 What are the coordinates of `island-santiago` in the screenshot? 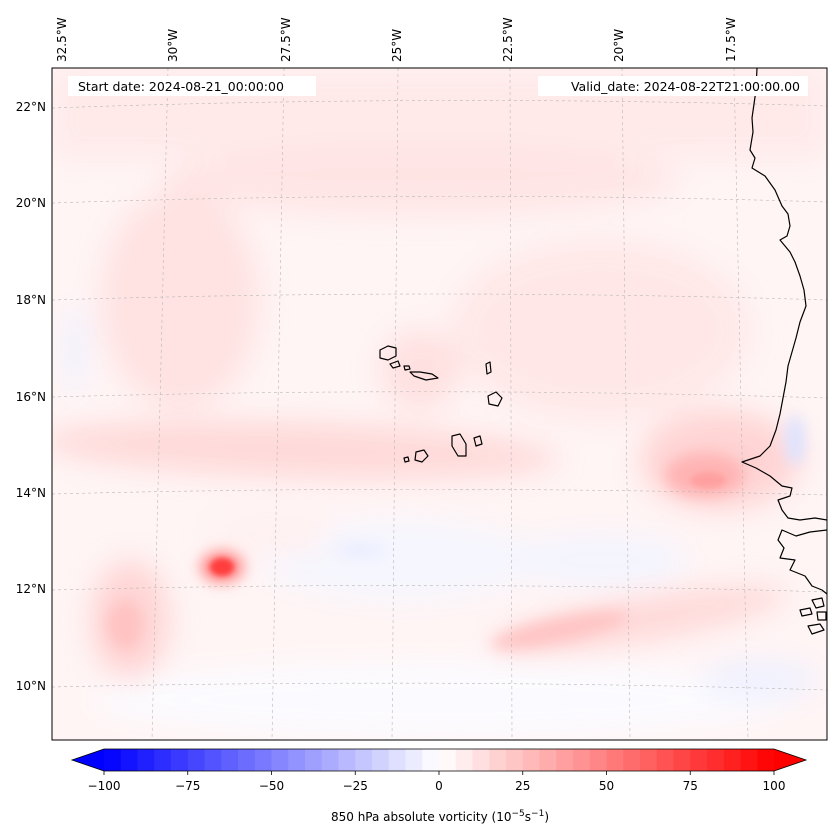 It's located at (459, 445).